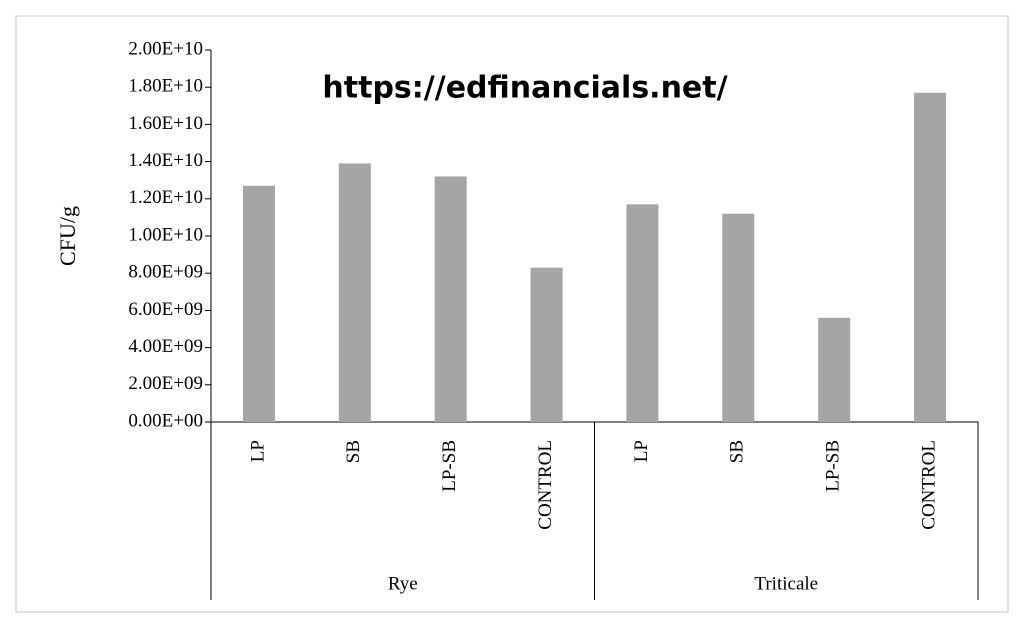 The image size is (1024, 639). I want to click on y-tick-label: 1.60E+10, so click(165, 123).